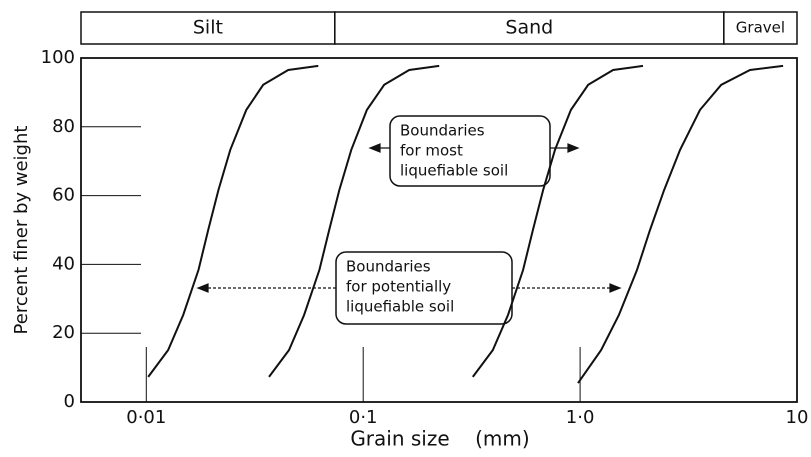  I want to click on x-tick-label: 1·0, so click(580, 417).